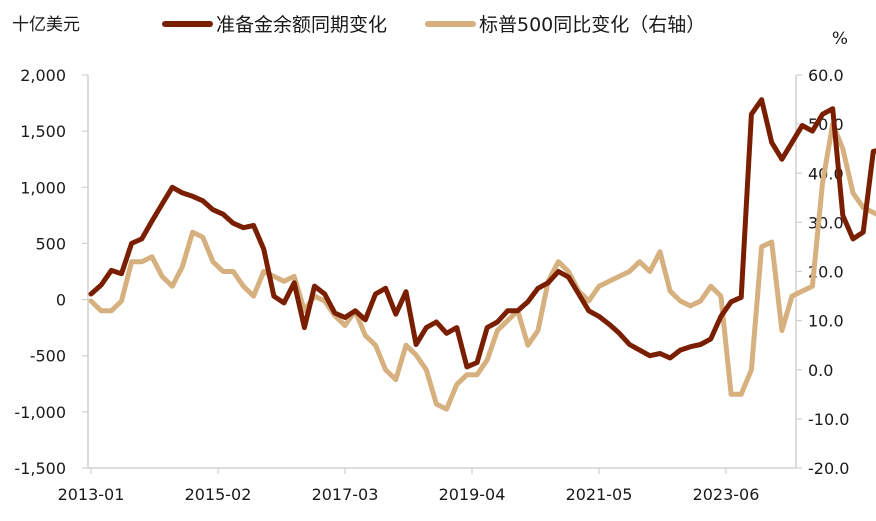  What do you see at coordinates (40, 468) in the screenshot?
I see `left-tick-label: -1,500` at bounding box center [40, 468].